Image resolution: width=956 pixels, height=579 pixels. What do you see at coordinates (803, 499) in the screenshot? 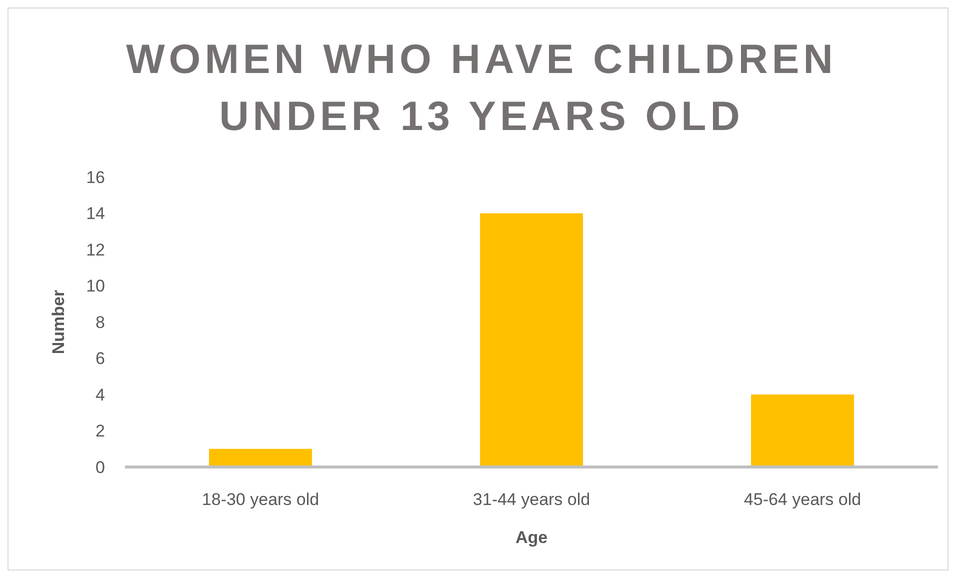
I see `x-tick-label: 45-64 years old` at bounding box center [803, 499].